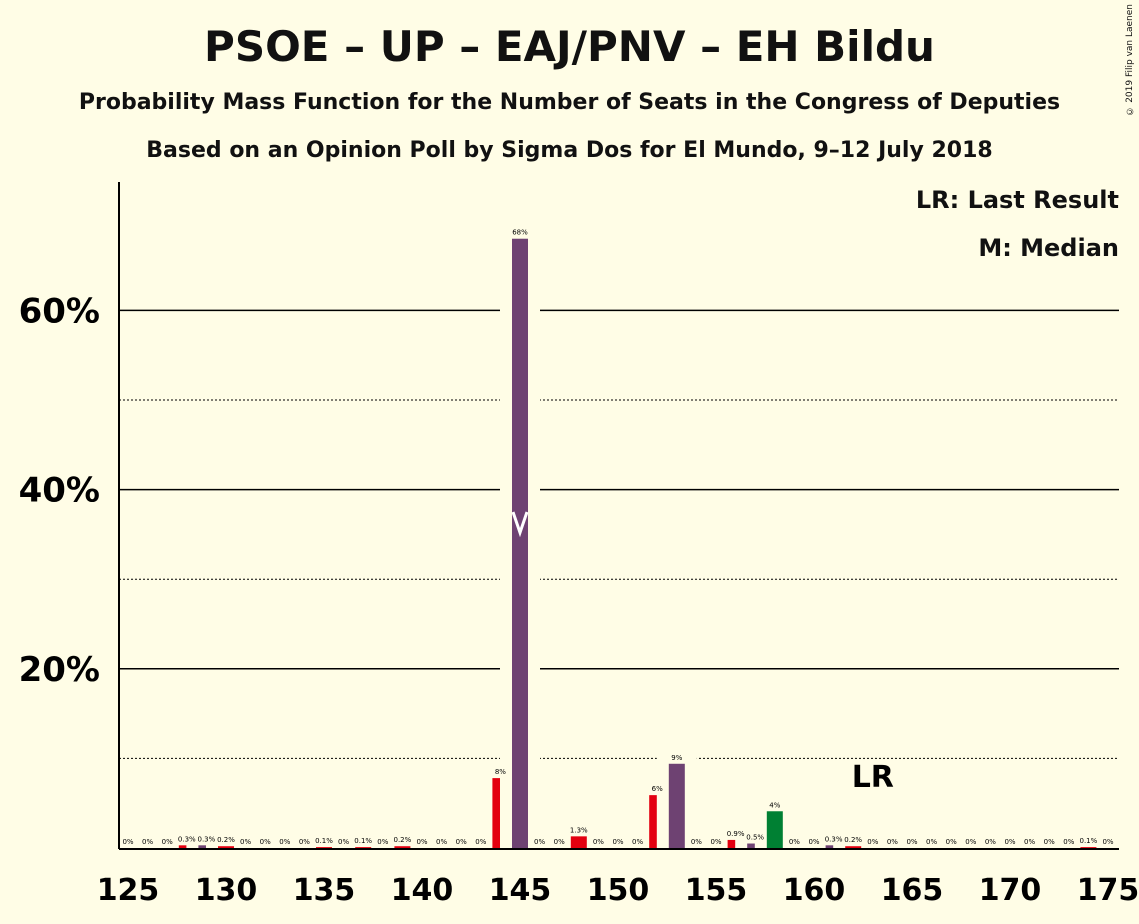 This screenshot has height=924, width=1139. I want to click on data-label: 1.3%, so click(579, 830).